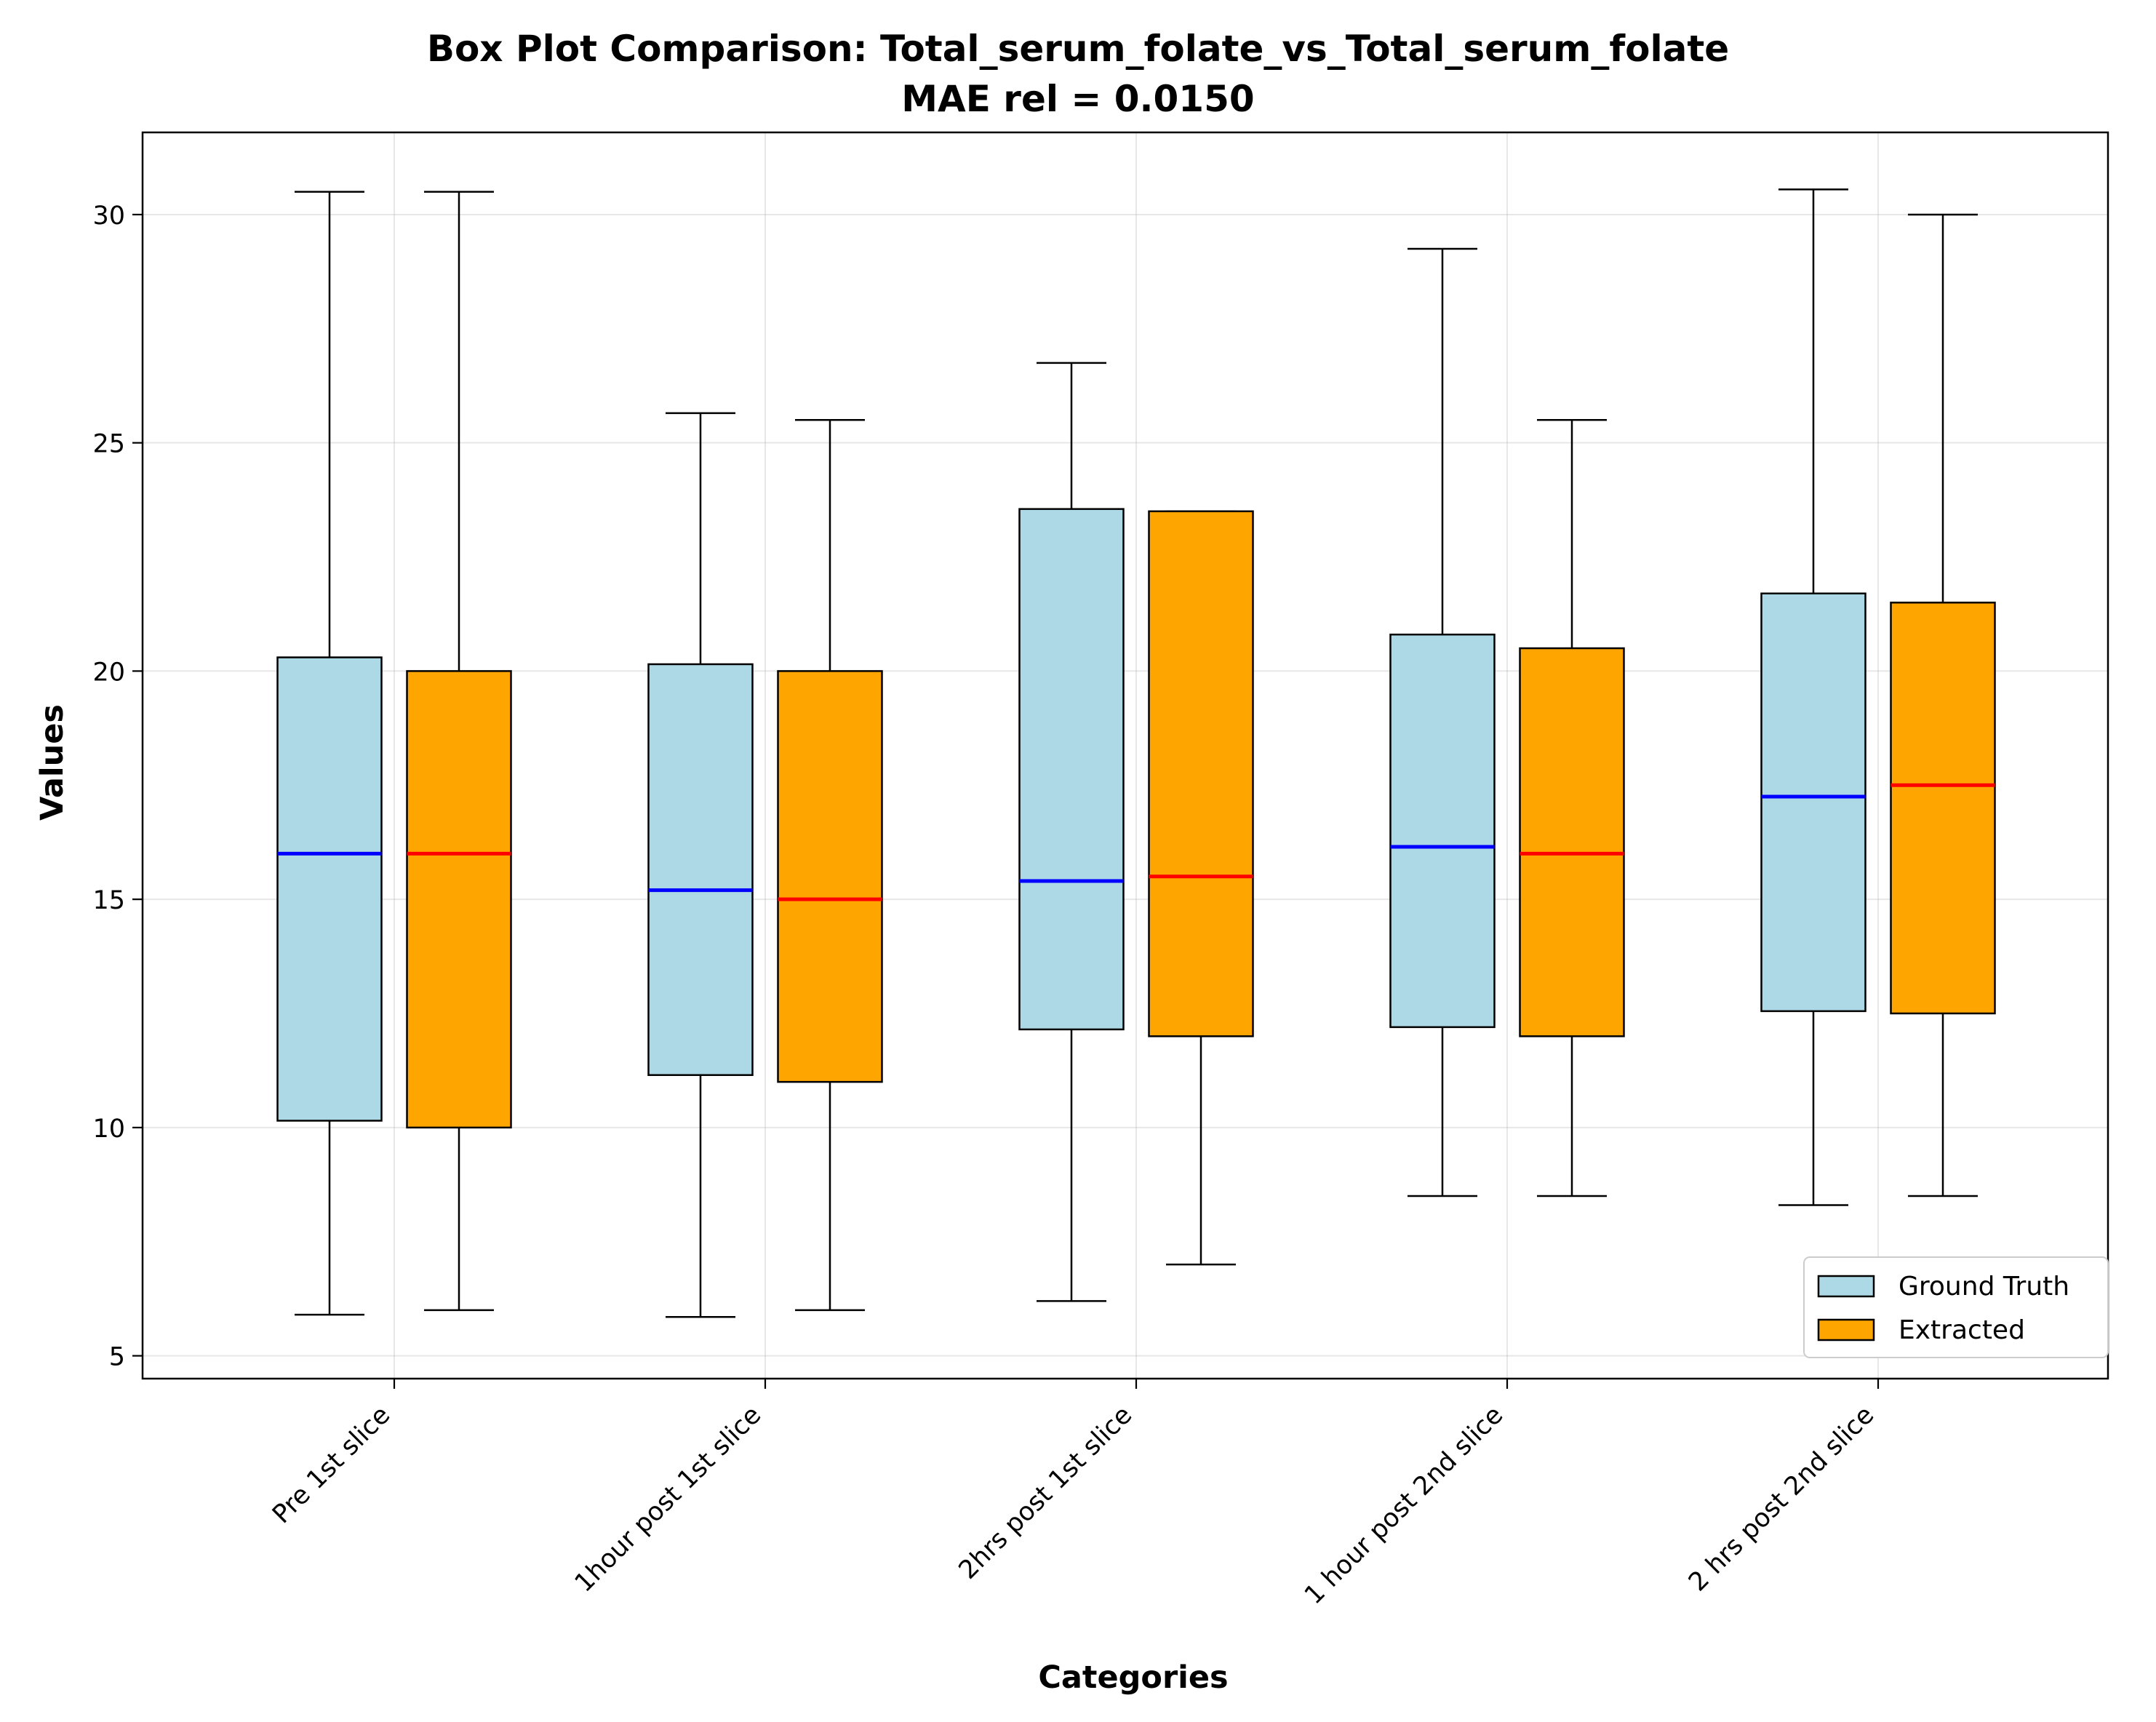 Image resolution: width=2156 pixels, height=1722 pixels. What do you see at coordinates (109, 1129) in the screenshot?
I see `y-tick-label: 10` at bounding box center [109, 1129].